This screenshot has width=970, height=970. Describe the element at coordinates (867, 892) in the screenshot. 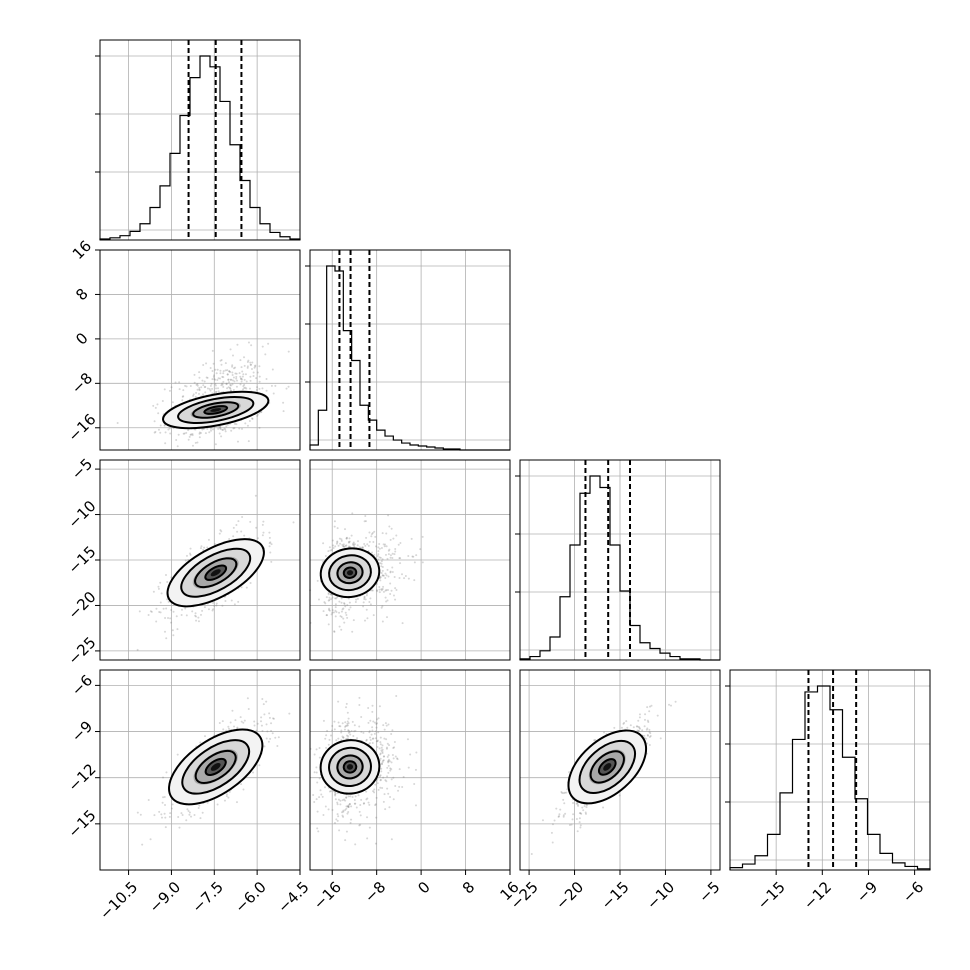

I see `x-tick-label: −9` at that location.